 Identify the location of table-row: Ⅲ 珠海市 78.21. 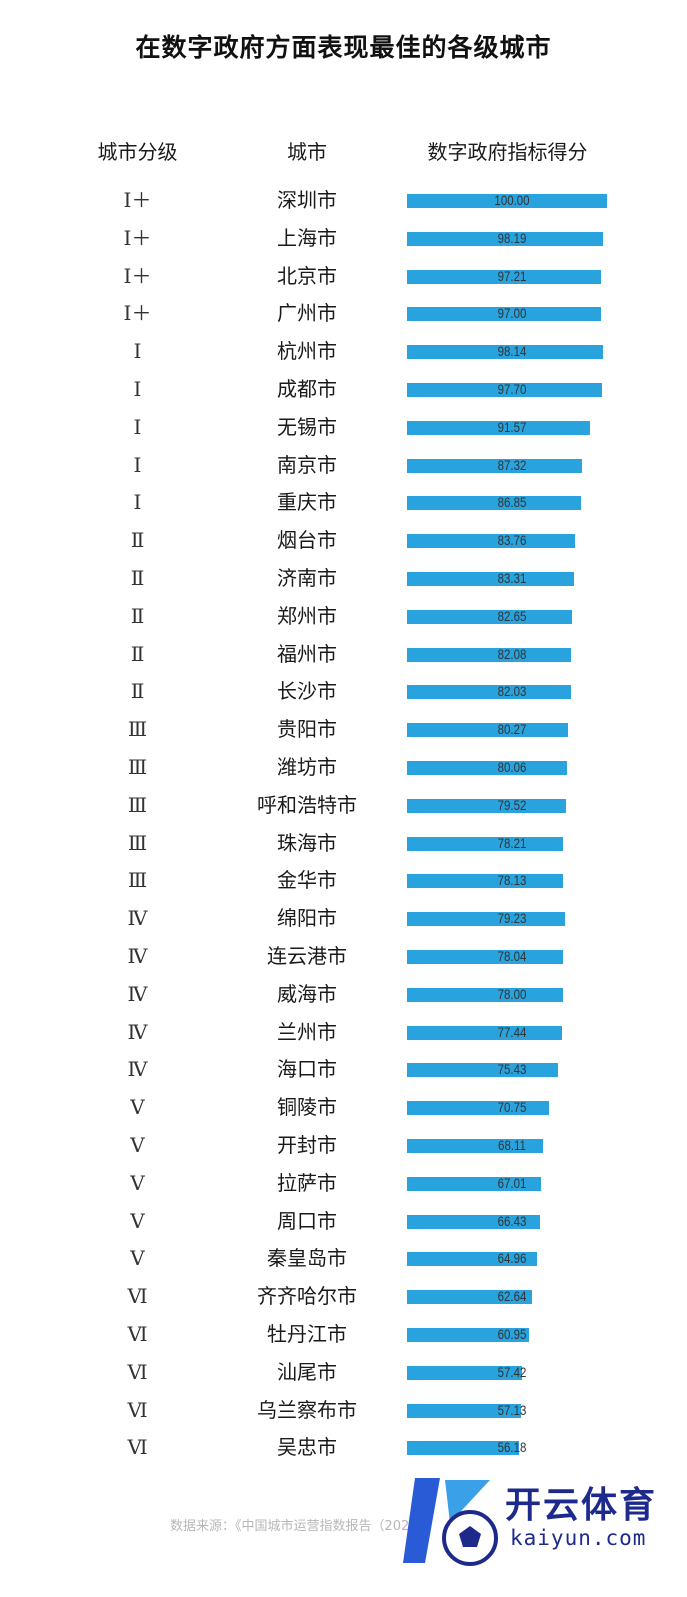
(343, 843).